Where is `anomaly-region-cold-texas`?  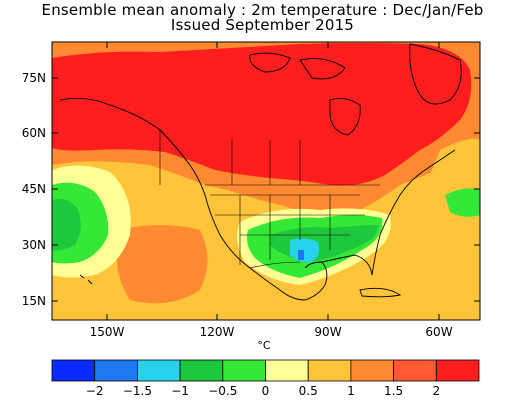 anomaly-region-cold-texas is located at coordinates (305, 250).